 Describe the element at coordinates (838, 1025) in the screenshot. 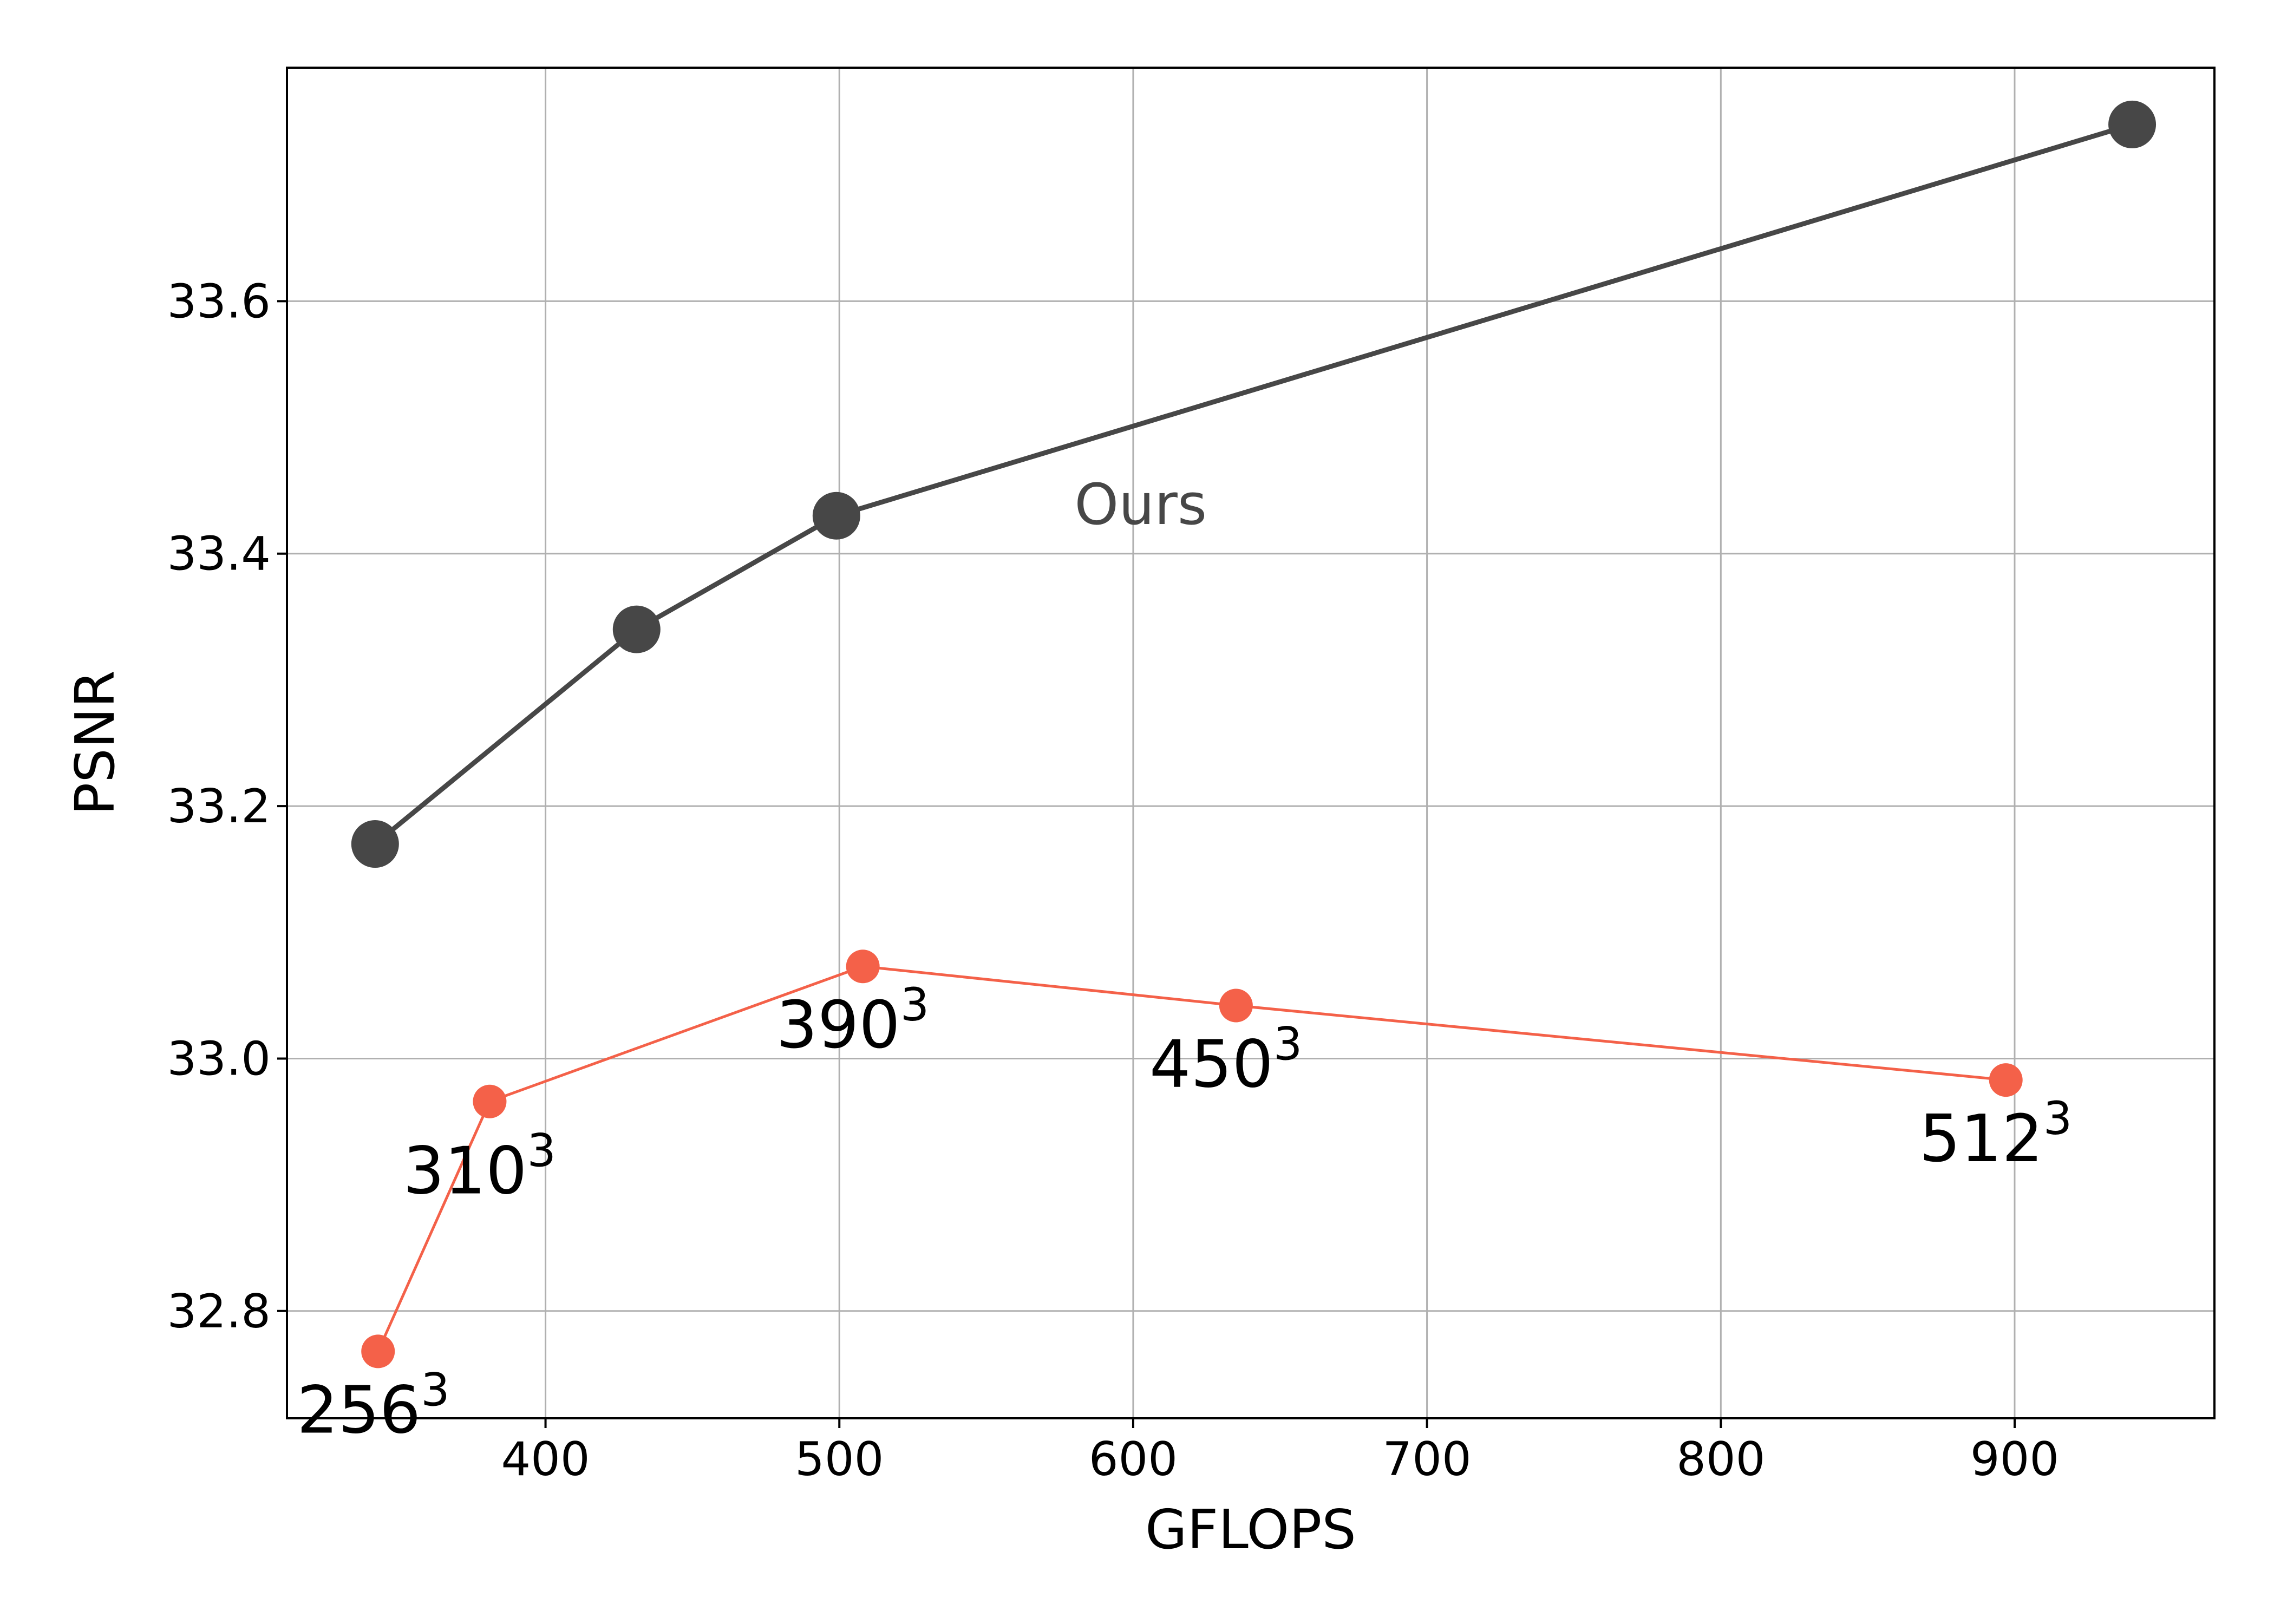

I see `resolution-label-base: 390` at that location.